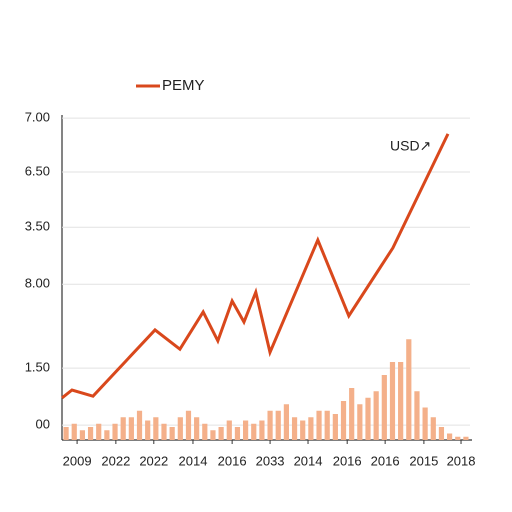  Describe the element at coordinates (183, 85) in the screenshot. I see `legend-label: PEMY` at that location.